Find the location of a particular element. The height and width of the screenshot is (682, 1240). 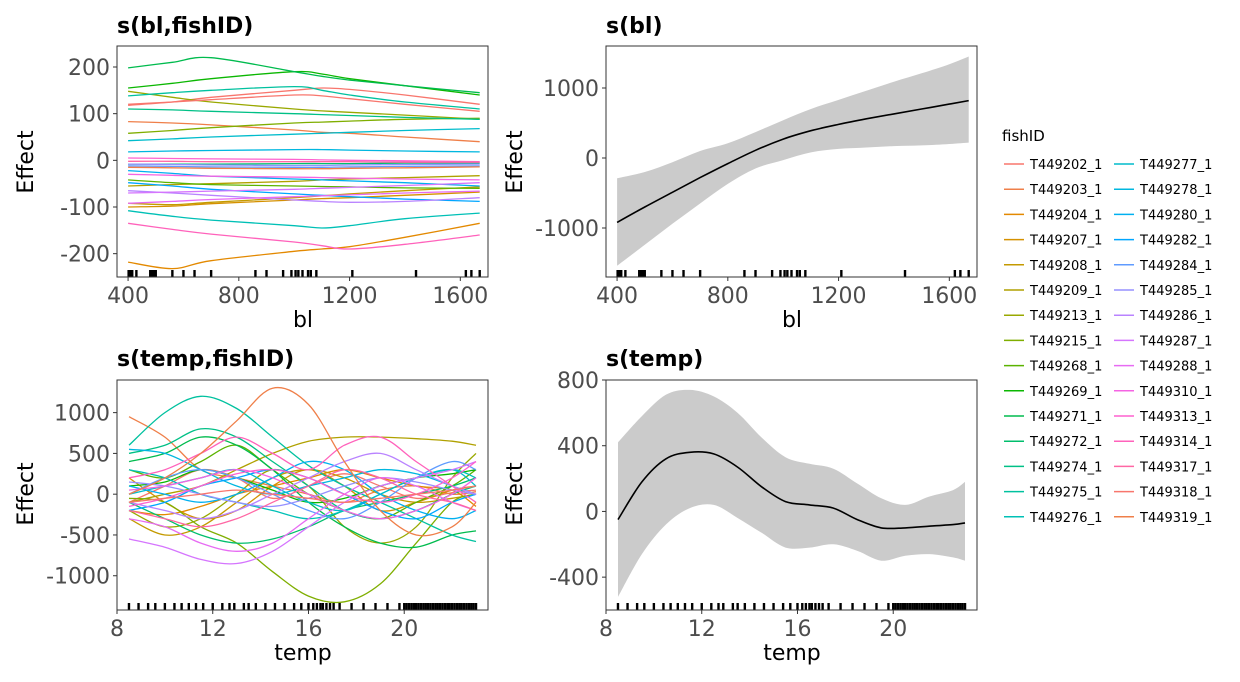

legend-item: T449280_1 is located at coordinates (1163, 215).